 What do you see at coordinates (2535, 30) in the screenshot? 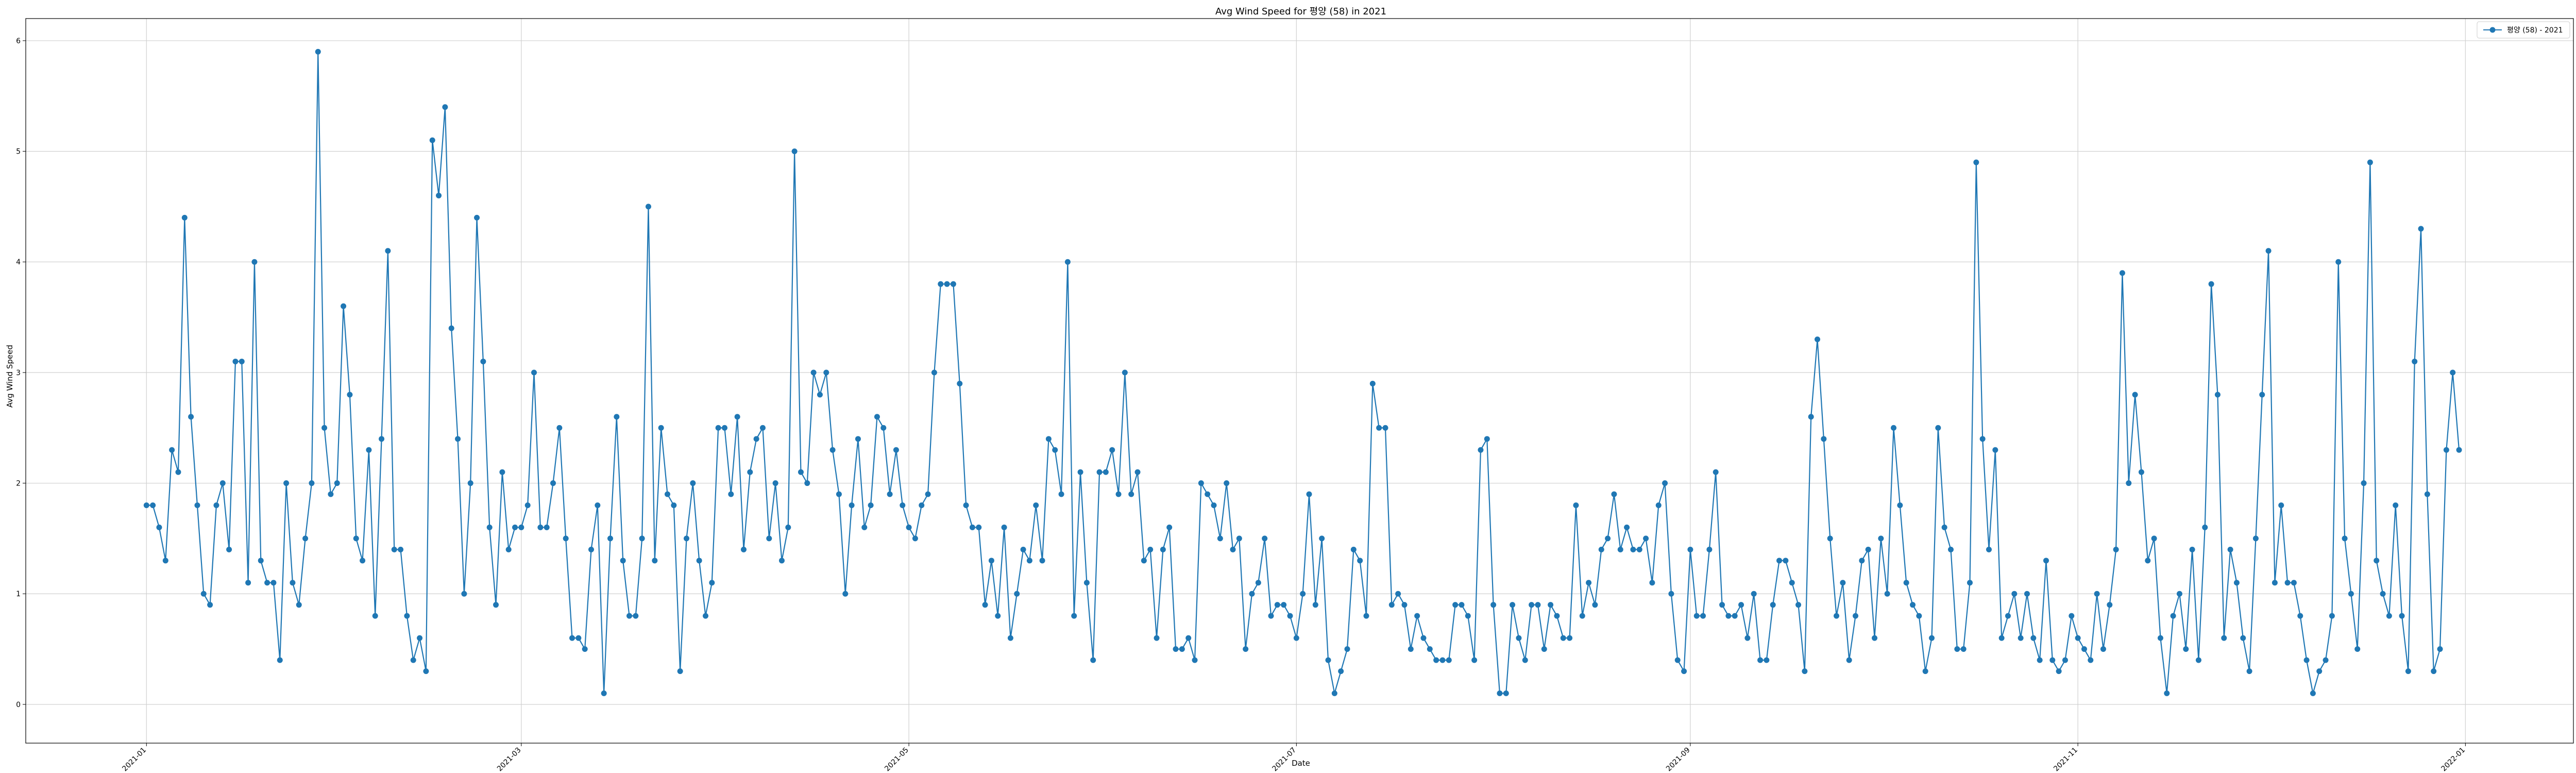
I see `legend-label: 평양 (58) - 2021` at bounding box center [2535, 30].